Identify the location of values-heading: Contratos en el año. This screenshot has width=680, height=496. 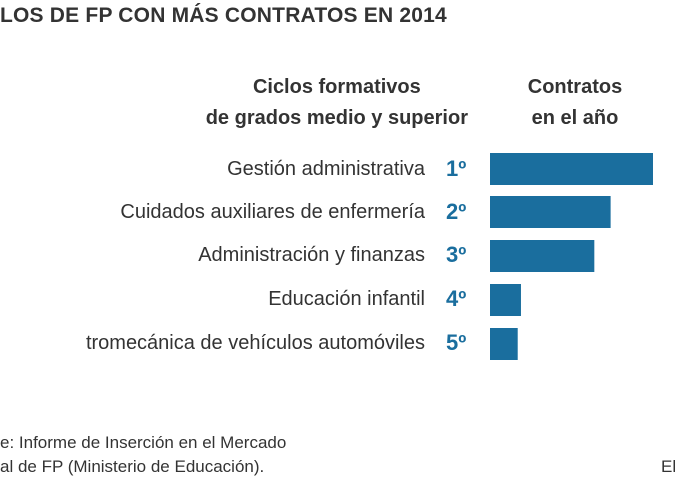
(575, 103).